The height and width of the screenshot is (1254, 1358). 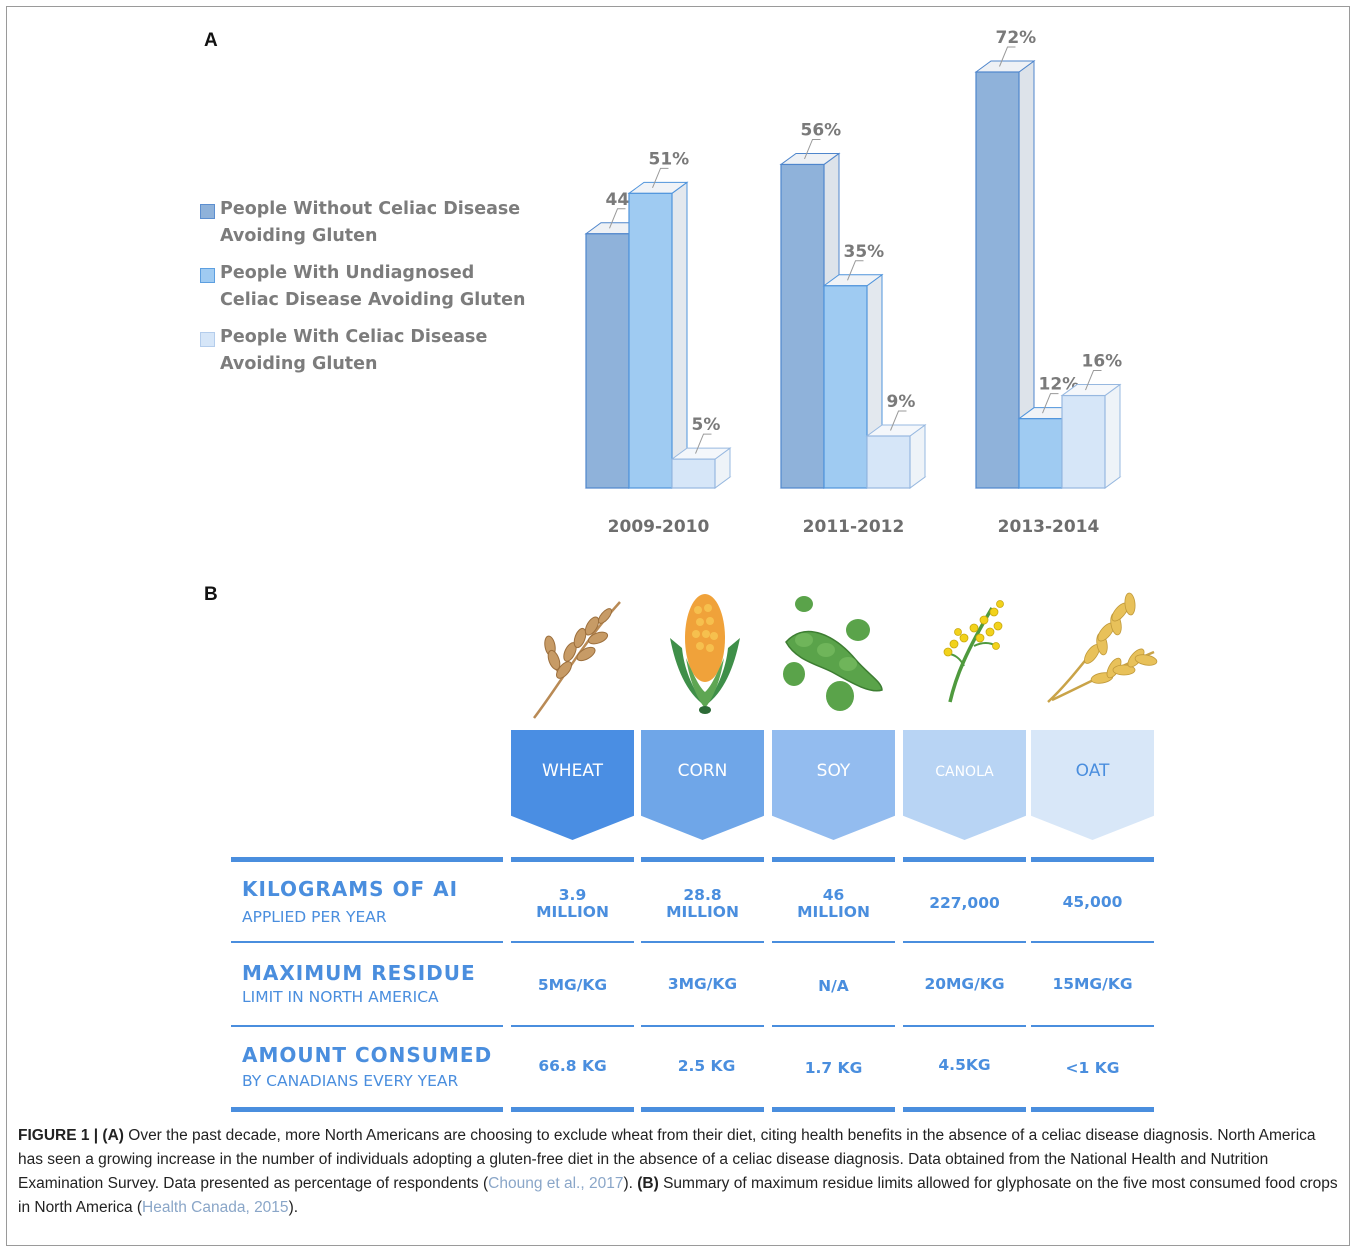 I want to click on x-tick-label: 2011-2012, so click(x=854, y=527).